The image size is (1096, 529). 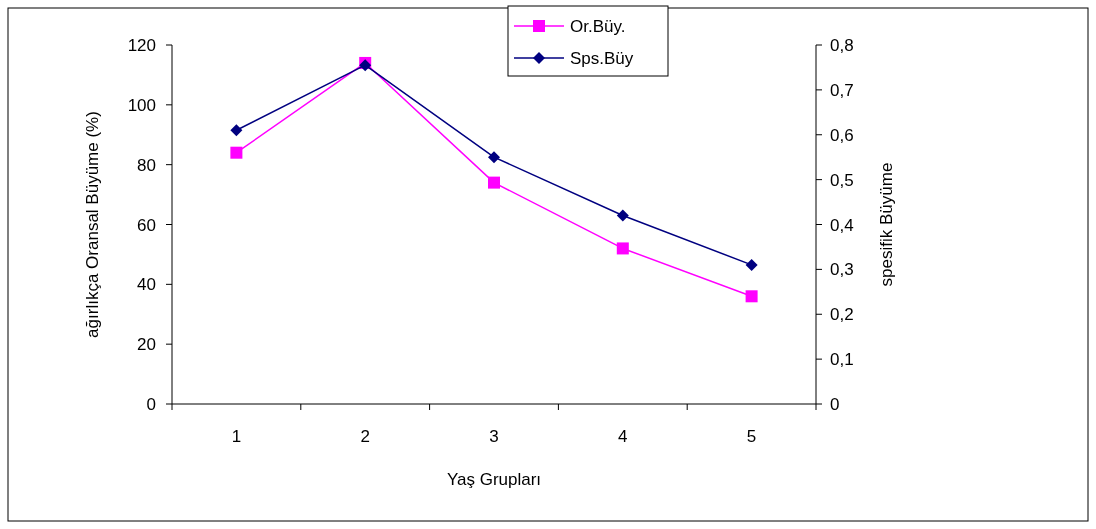 I want to click on x-tick-label: 2, so click(x=365, y=436).